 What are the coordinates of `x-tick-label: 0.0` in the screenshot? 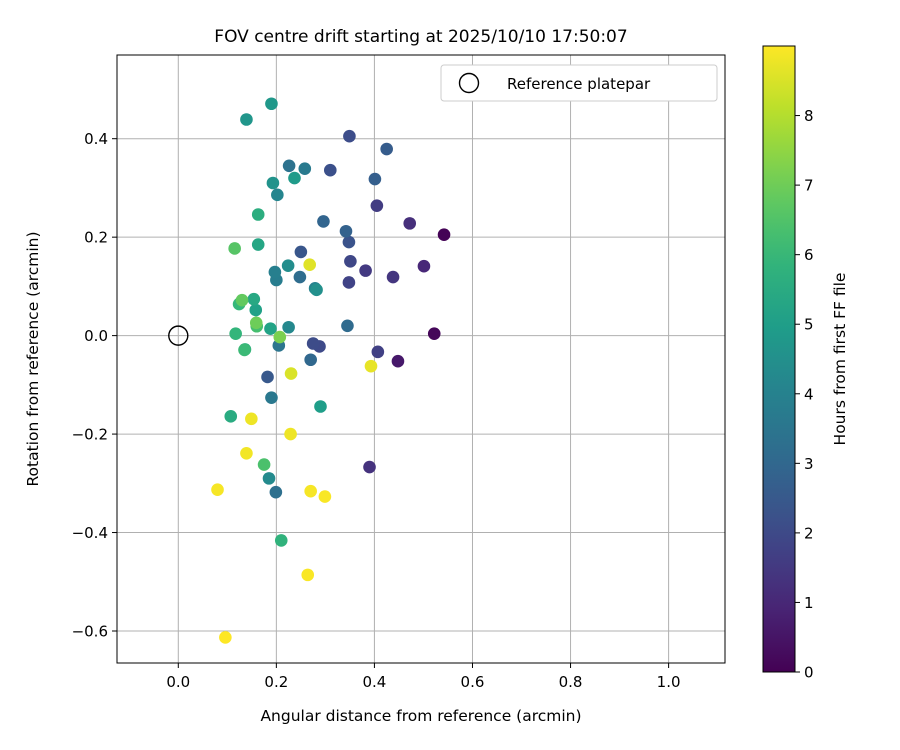 It's located at (178, 682).